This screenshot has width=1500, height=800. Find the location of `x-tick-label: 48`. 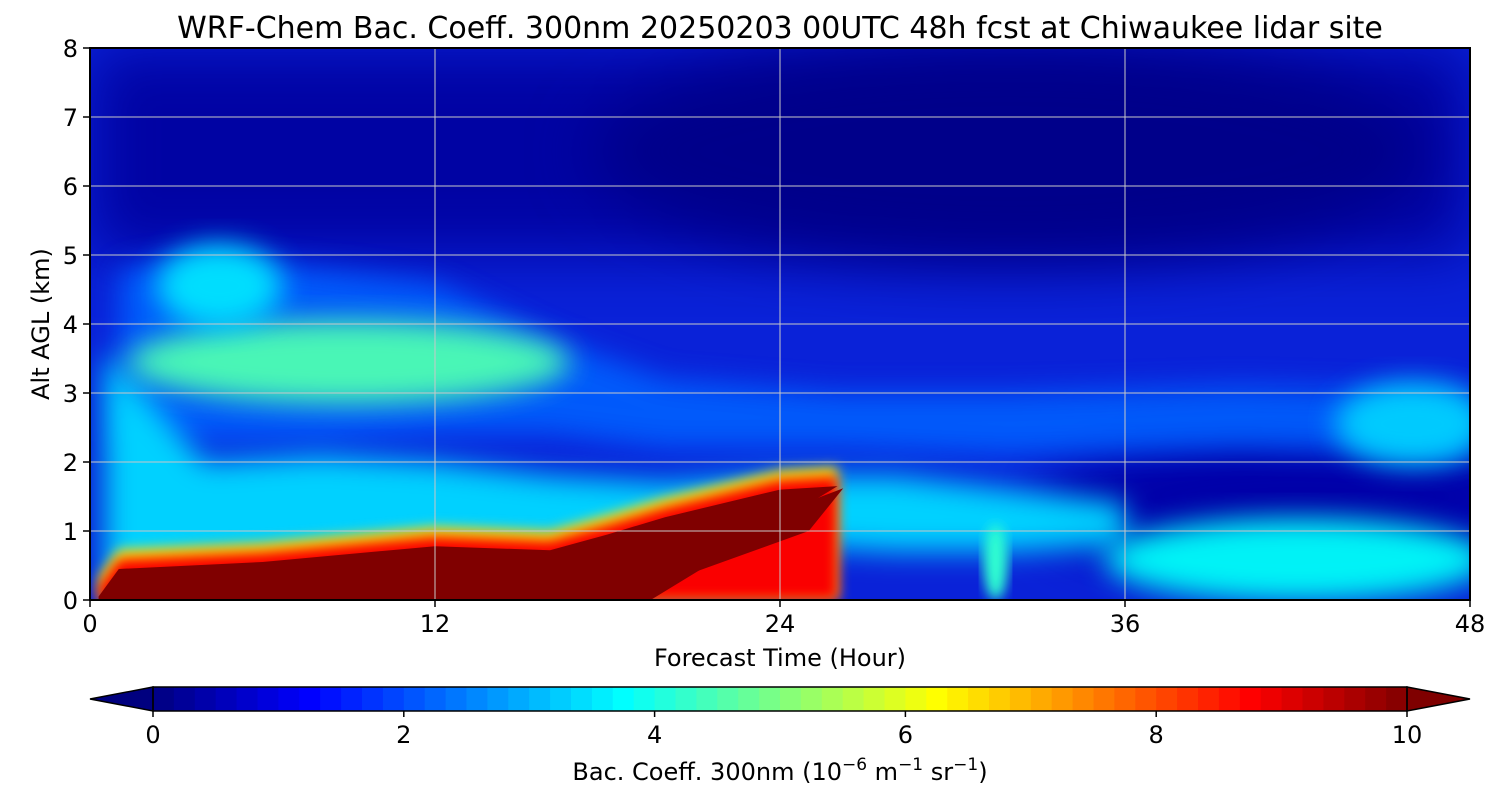

x-tick-label: 48 is located at coordinates (1470, 624).